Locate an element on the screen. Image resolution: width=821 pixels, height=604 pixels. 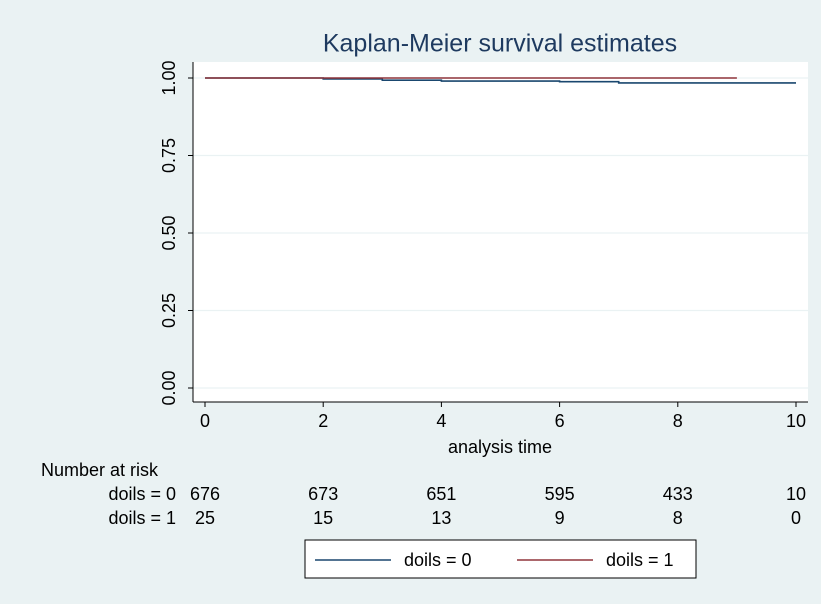
x-tick-label: 6 is located at coordinates (560, 421).